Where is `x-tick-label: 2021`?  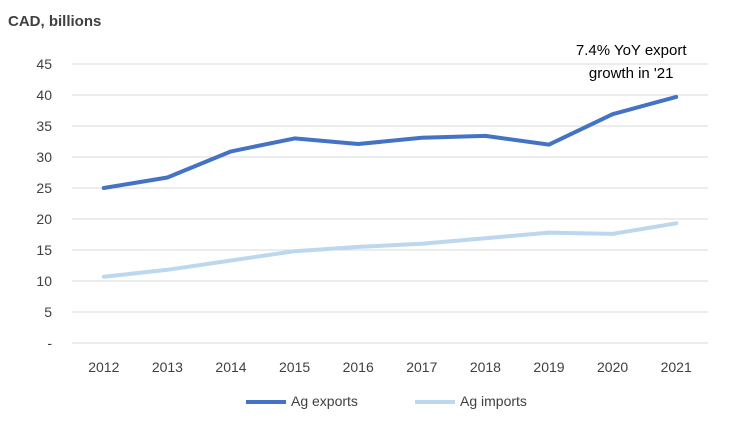 x-tick-label: 2021 is located at coordinates (676, 367).